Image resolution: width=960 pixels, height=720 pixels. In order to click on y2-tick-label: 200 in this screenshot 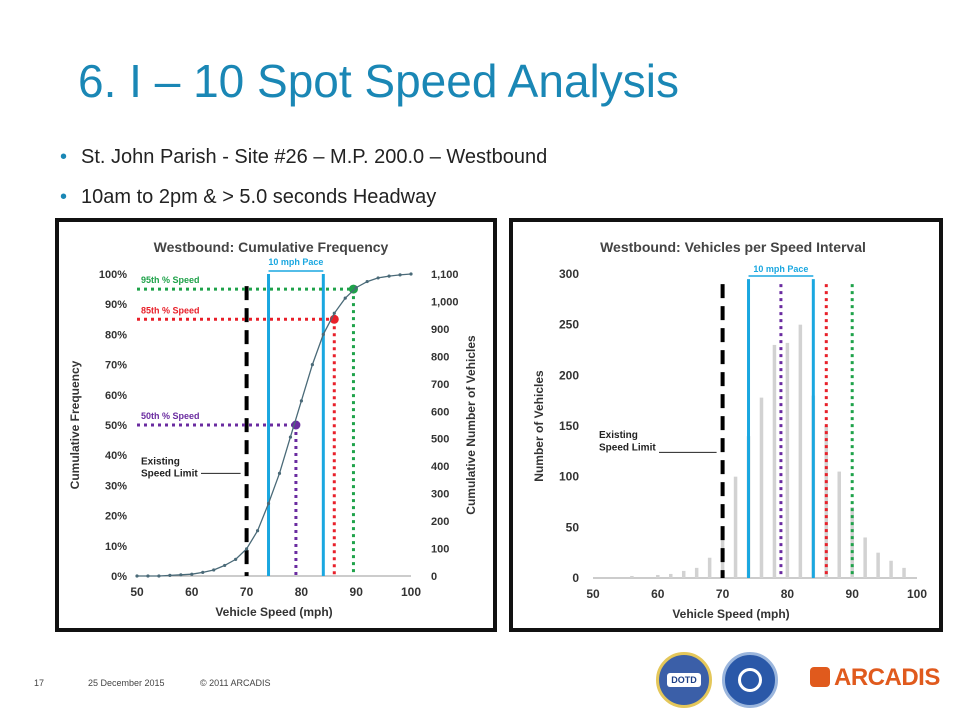, I will do `click(440, 522)`.